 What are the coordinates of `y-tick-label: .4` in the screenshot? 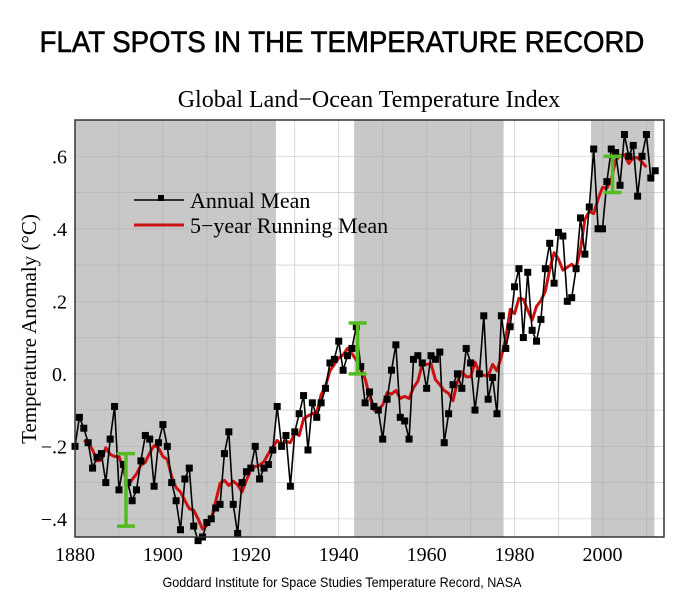 It's located at (59, 230).